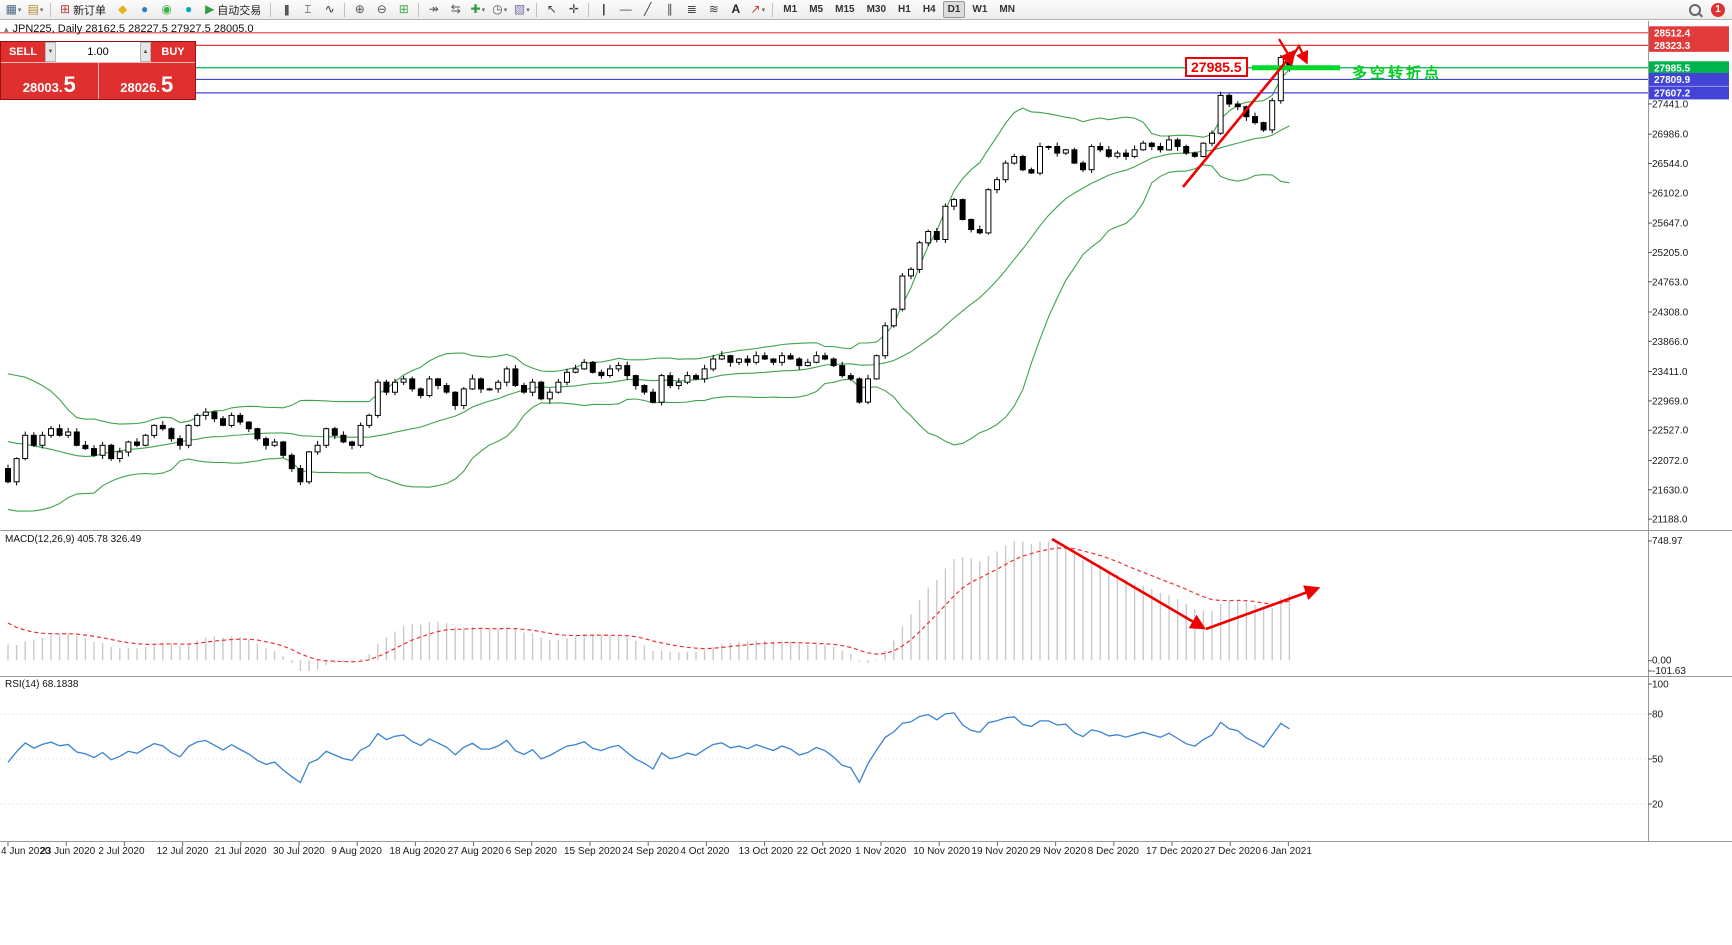 The height and width of the screenshot is (945, 1732). Describe the element at coordinates (649, 606) in the screenshot. I see `macd-panel` at that location.